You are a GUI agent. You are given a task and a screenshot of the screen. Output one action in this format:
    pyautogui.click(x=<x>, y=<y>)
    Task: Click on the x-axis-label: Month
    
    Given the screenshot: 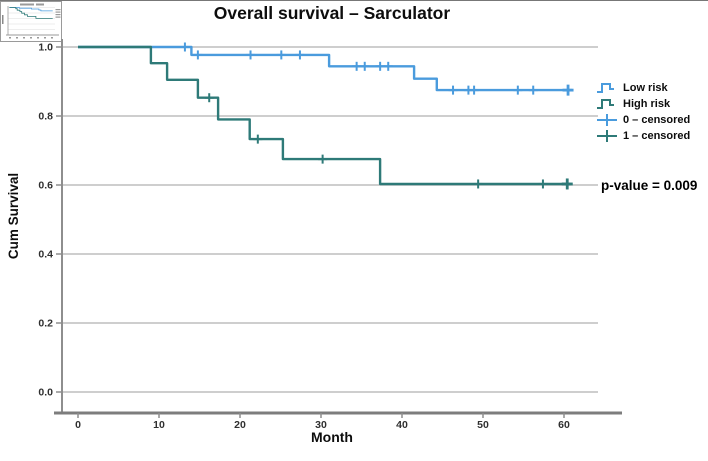 What is the action you would take?
    pyautogui.click(x=332, y=437)
    